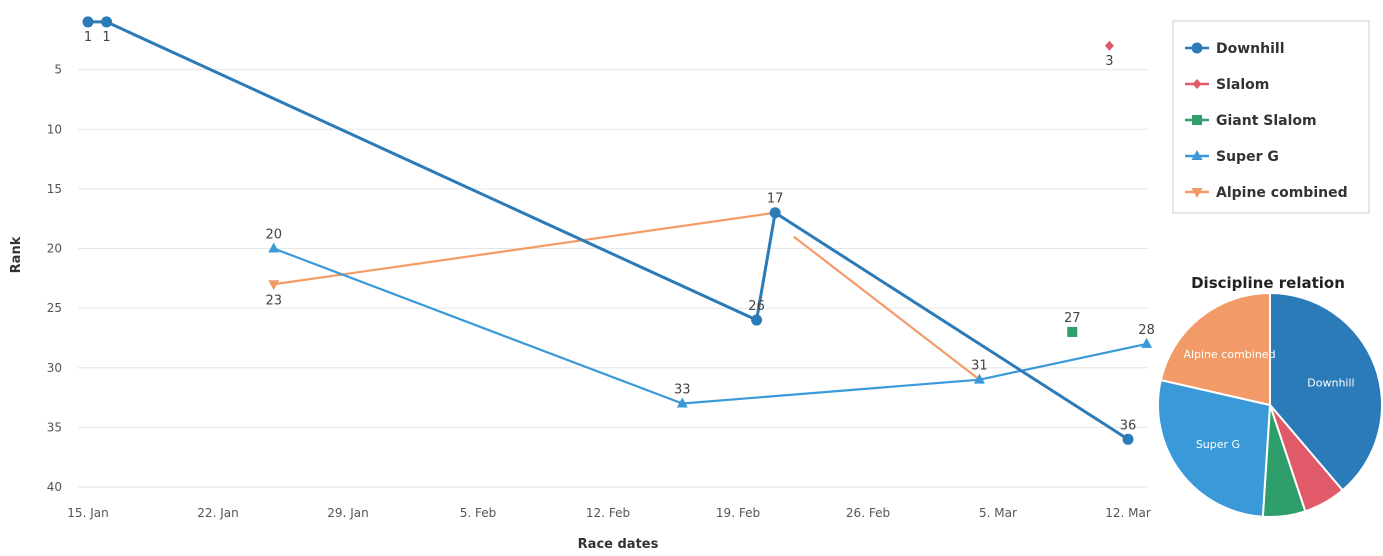 The height and width of the screenshot is (556, 1383). Describe the element at coordinates (273, 300) in the screenshot. I see `data-label: 23` at that location.